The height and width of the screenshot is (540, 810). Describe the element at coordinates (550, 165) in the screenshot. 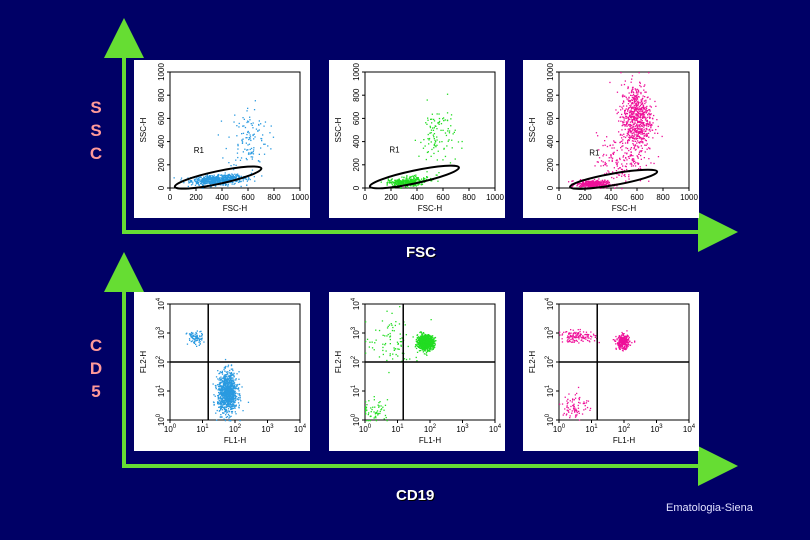

I see `y-tick-label: 200` at that location.